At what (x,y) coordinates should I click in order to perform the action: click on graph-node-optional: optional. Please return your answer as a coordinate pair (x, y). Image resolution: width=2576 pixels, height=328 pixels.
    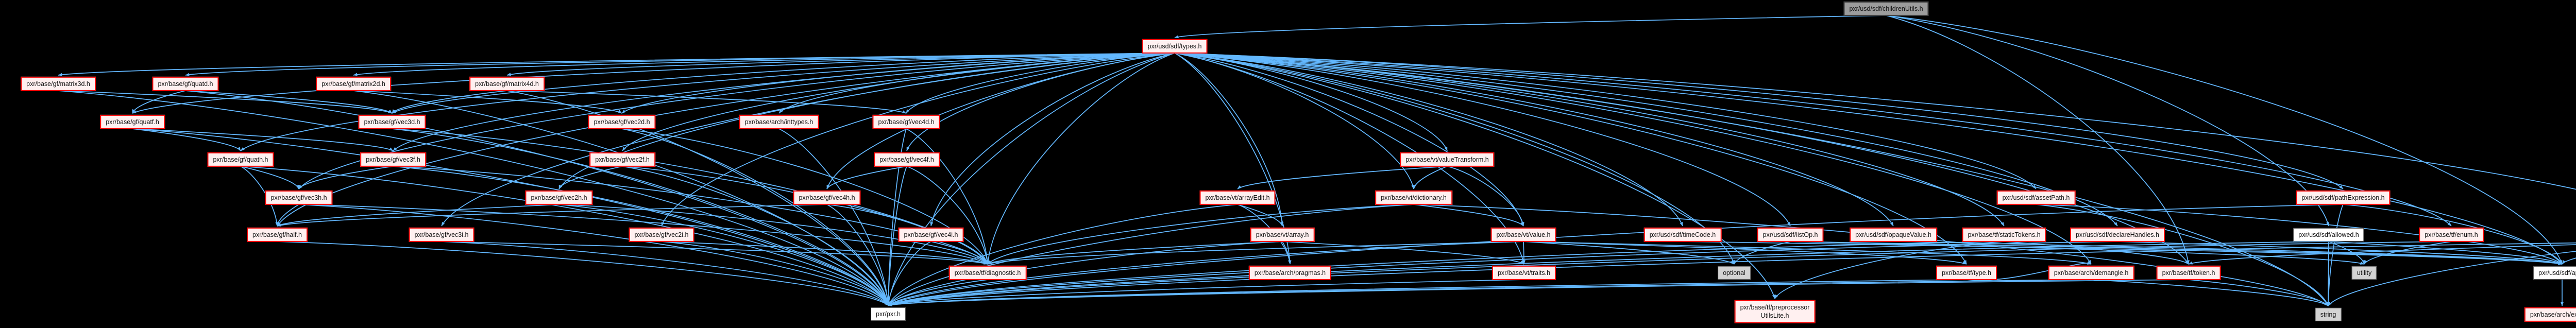
    Looking at the image, I should click on (1735, 273).